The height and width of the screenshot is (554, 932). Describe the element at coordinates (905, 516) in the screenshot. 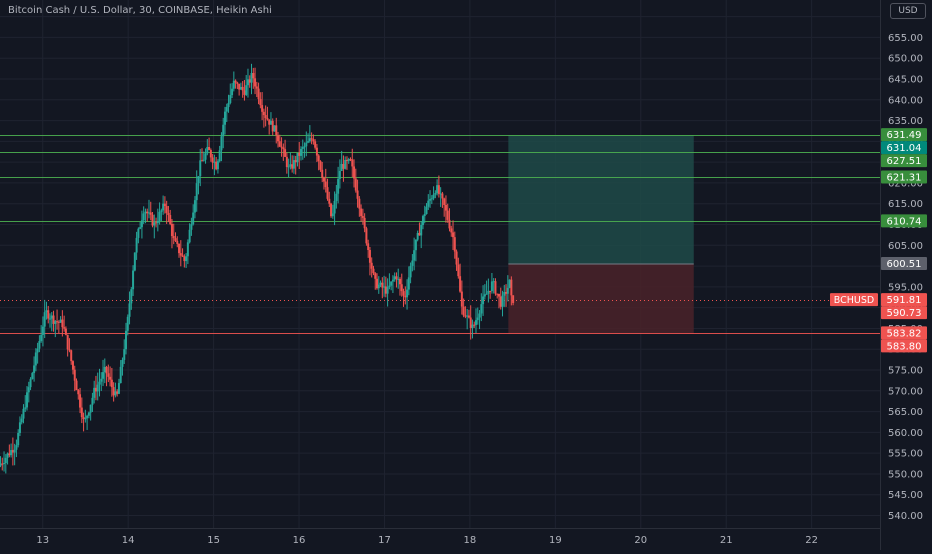

I see `y-tick-label: 540.00` at that location.